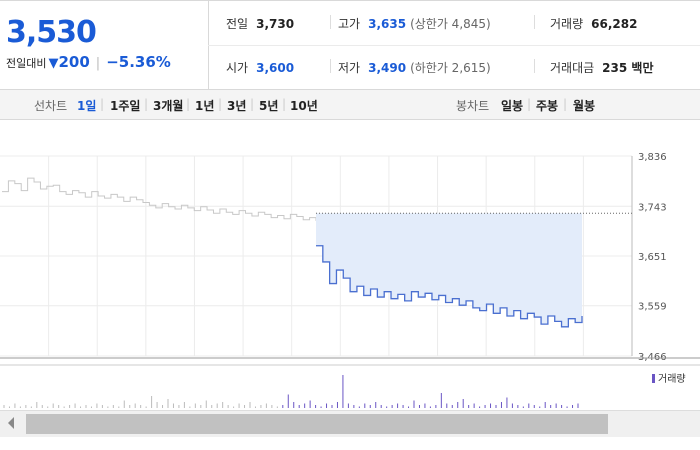 The width and height of the screenshot is (700, 450). Describe the element at coordinates (125, 106) in the screenshot. I see `tab-1week: 1주일` at that location.